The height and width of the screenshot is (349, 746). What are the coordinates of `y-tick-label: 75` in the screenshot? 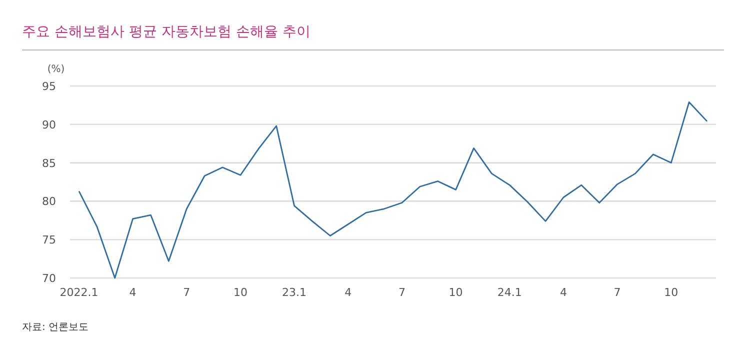 It's located at (49, 240).